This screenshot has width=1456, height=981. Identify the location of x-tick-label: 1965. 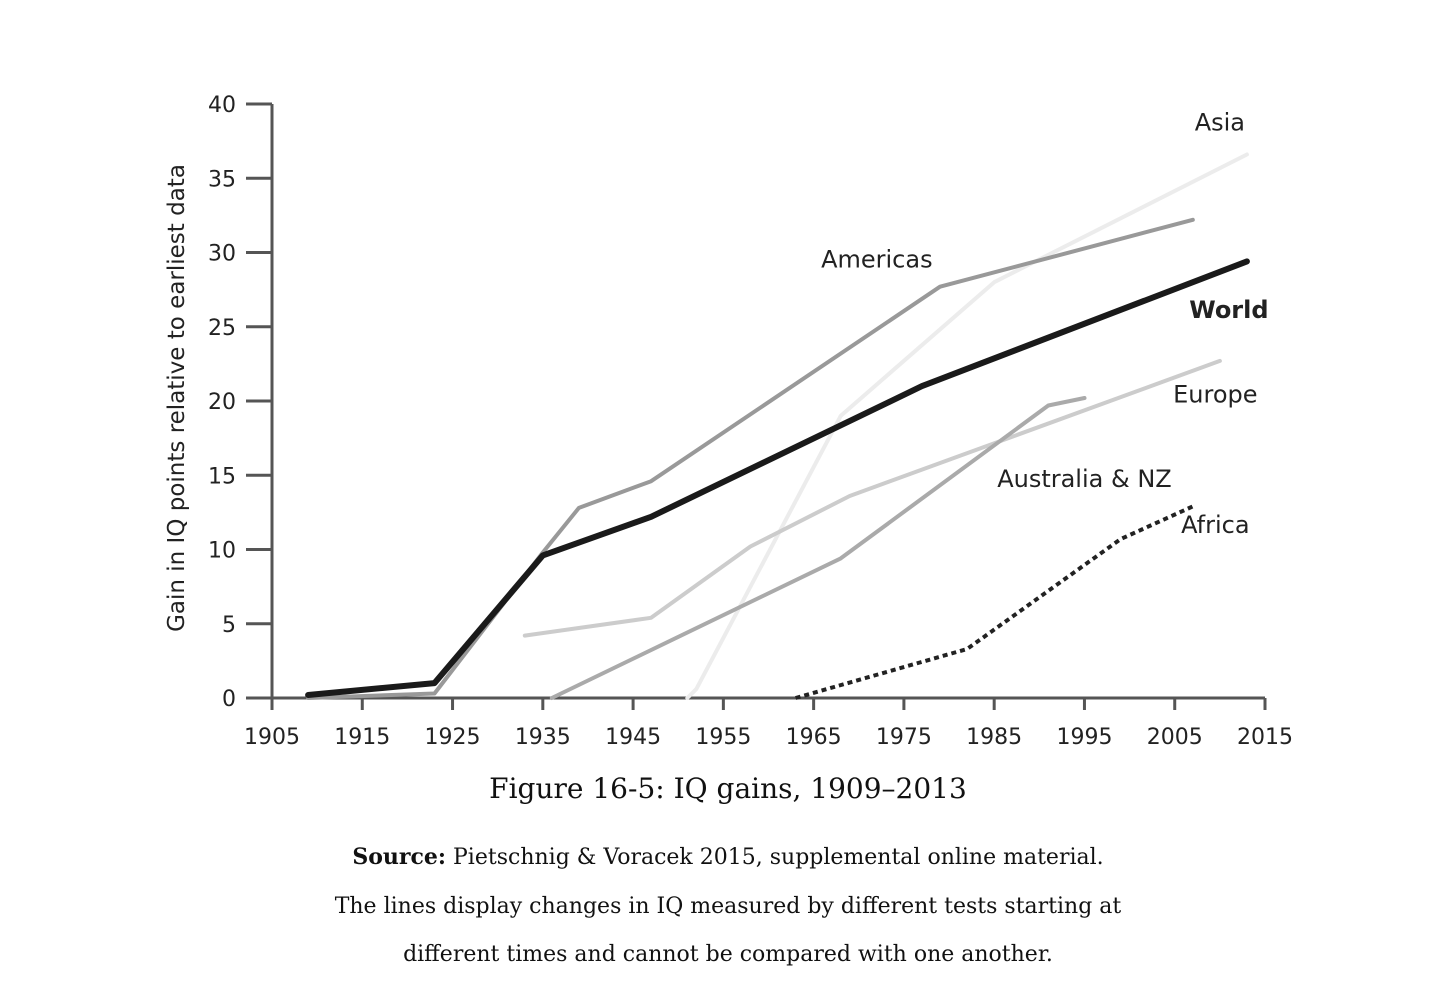
(814, 737).